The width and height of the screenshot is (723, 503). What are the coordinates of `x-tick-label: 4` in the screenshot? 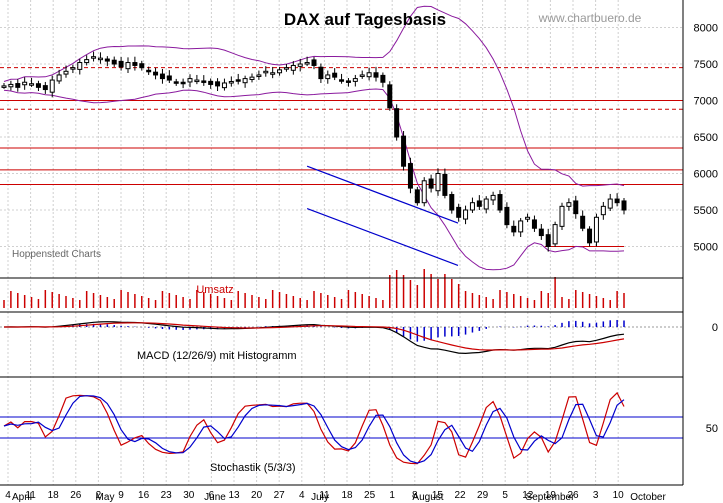 It's located at (302, 495).